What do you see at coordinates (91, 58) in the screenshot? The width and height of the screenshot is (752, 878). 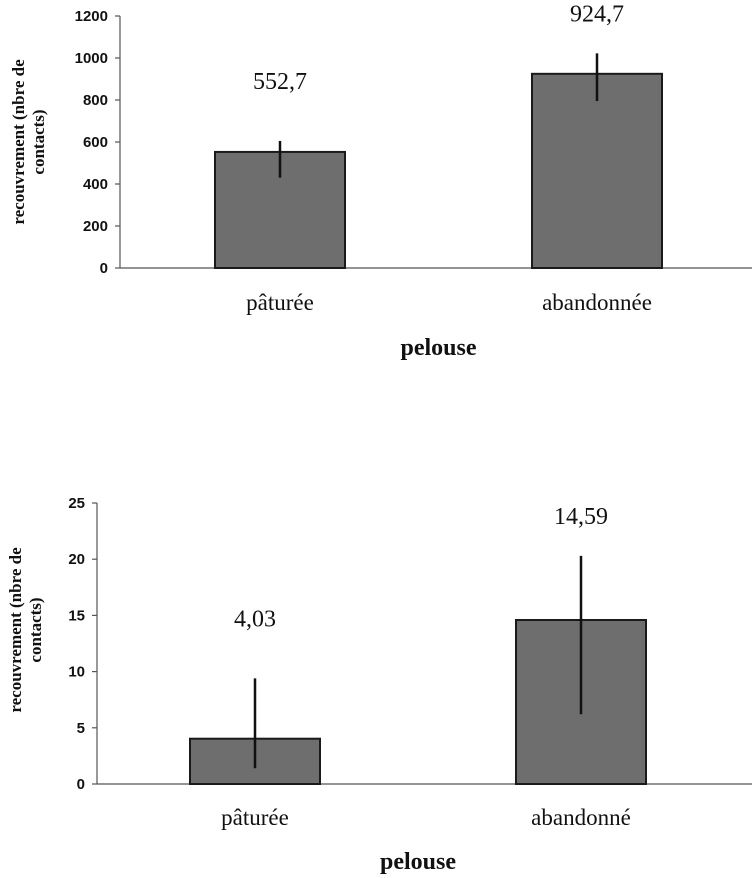 I see `y-tick-label: 1000` at bounding box center [91, 58].